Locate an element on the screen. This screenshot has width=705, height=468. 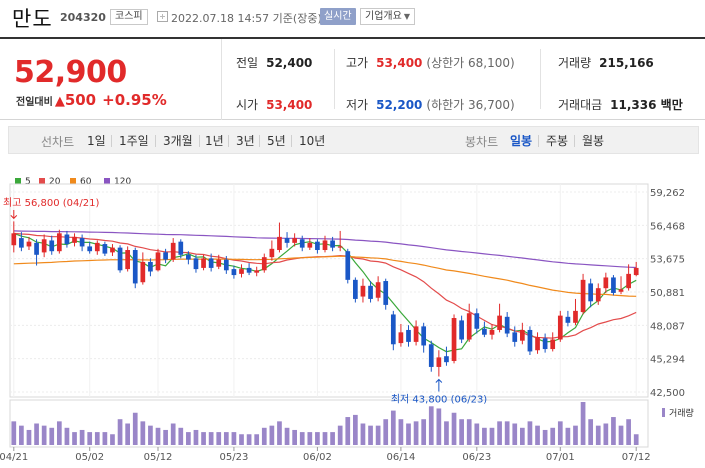
period-1w: 1주일 is located at coordinates (134, 141).